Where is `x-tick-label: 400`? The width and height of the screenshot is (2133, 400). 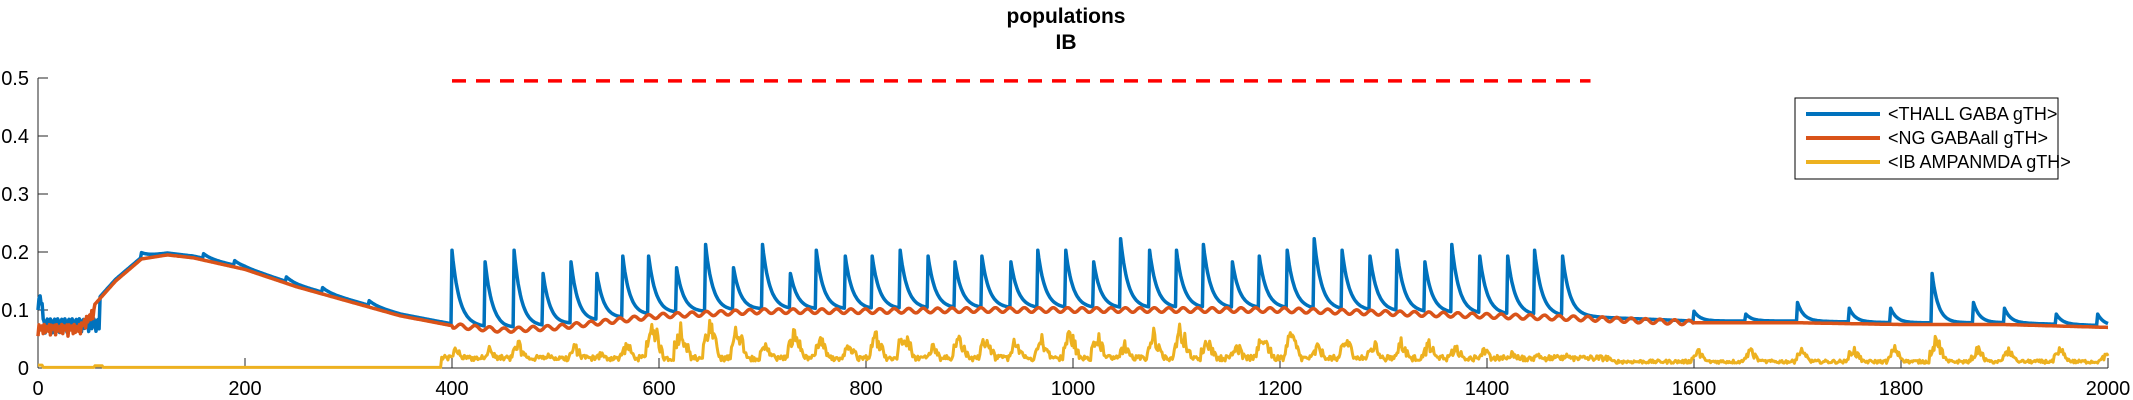 x-tick-label: 400 is located at coordinates (451, 389).